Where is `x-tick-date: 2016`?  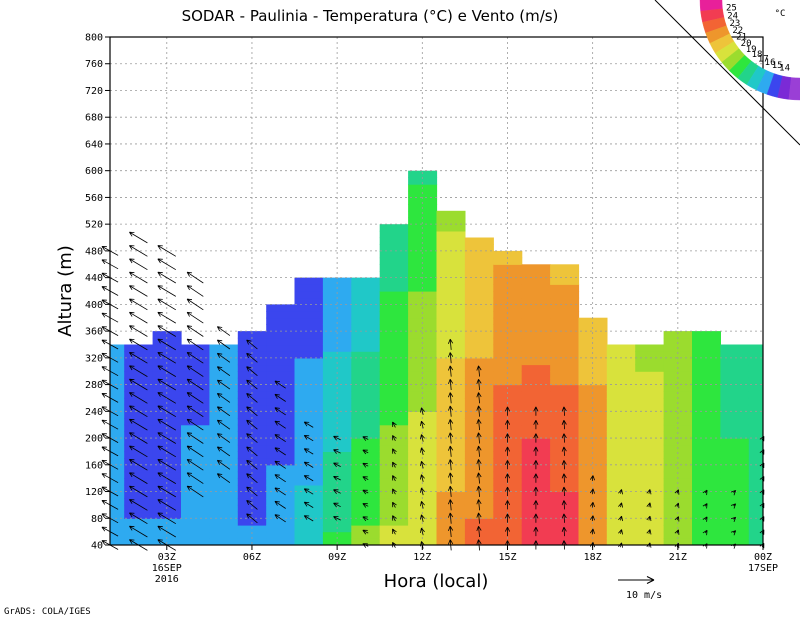
x-tick-date: 2016 is located at coordinates (167, 579).